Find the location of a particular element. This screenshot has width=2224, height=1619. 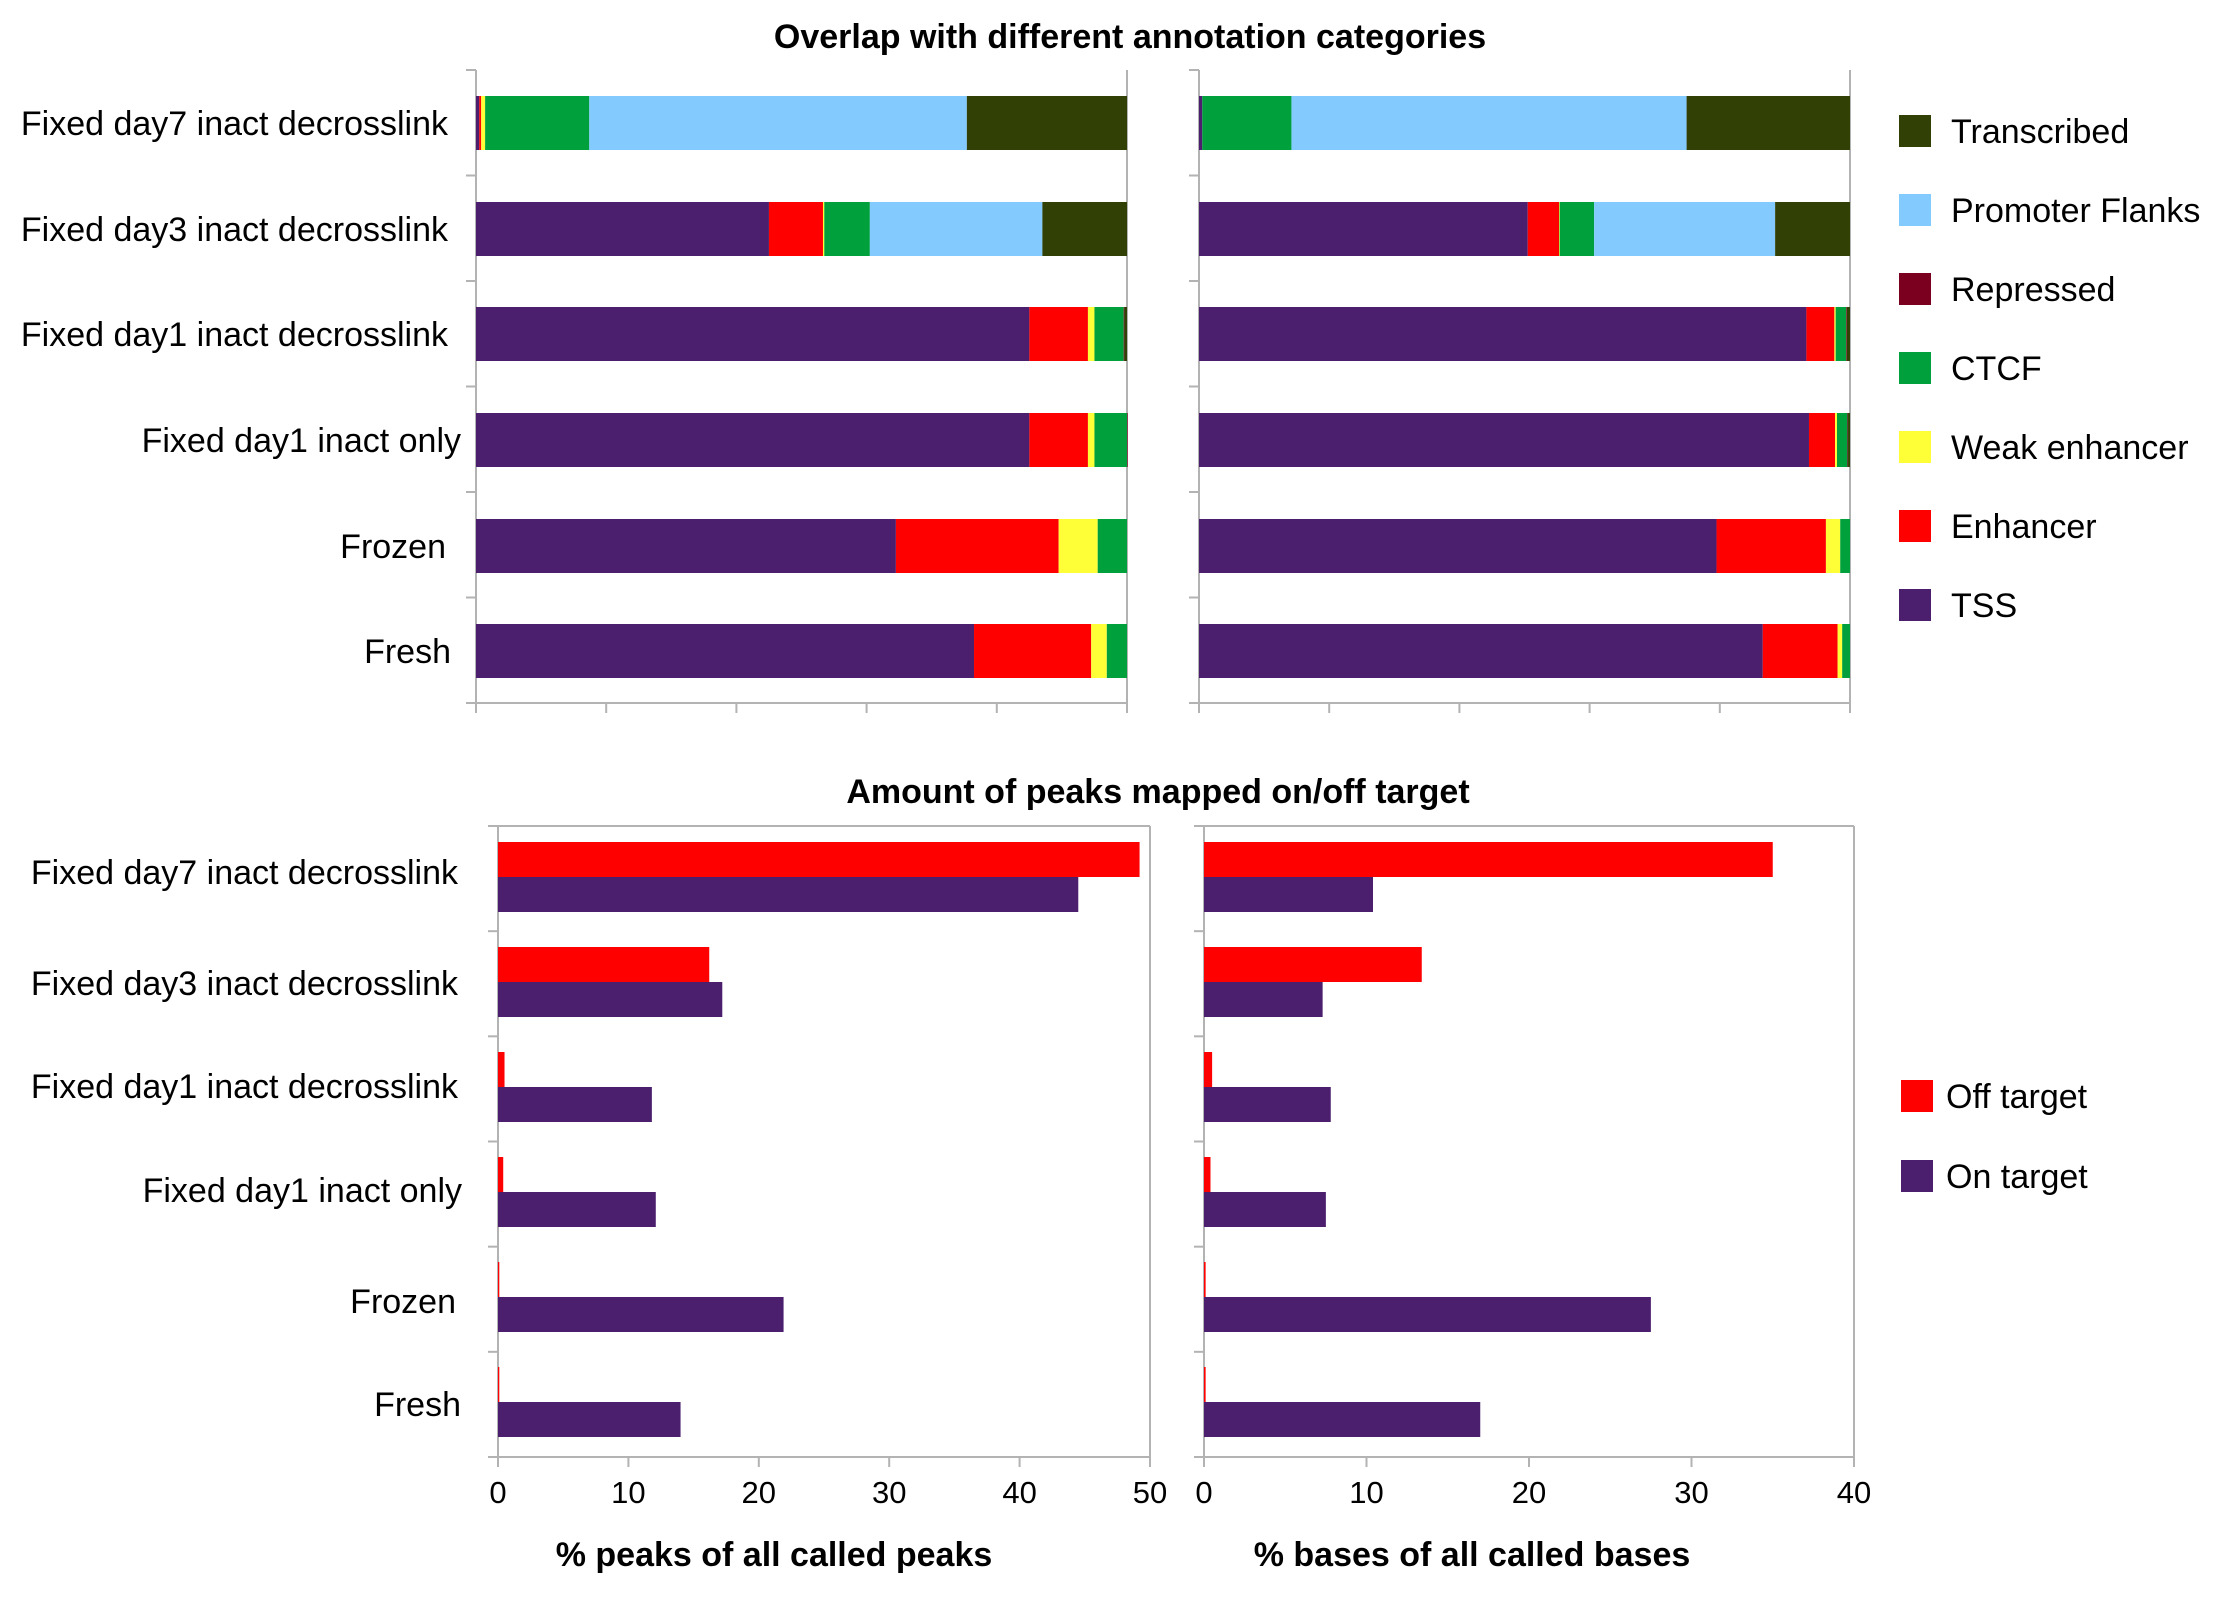

legend-item-on-target: On target is located at coordinates (1994, 1177).